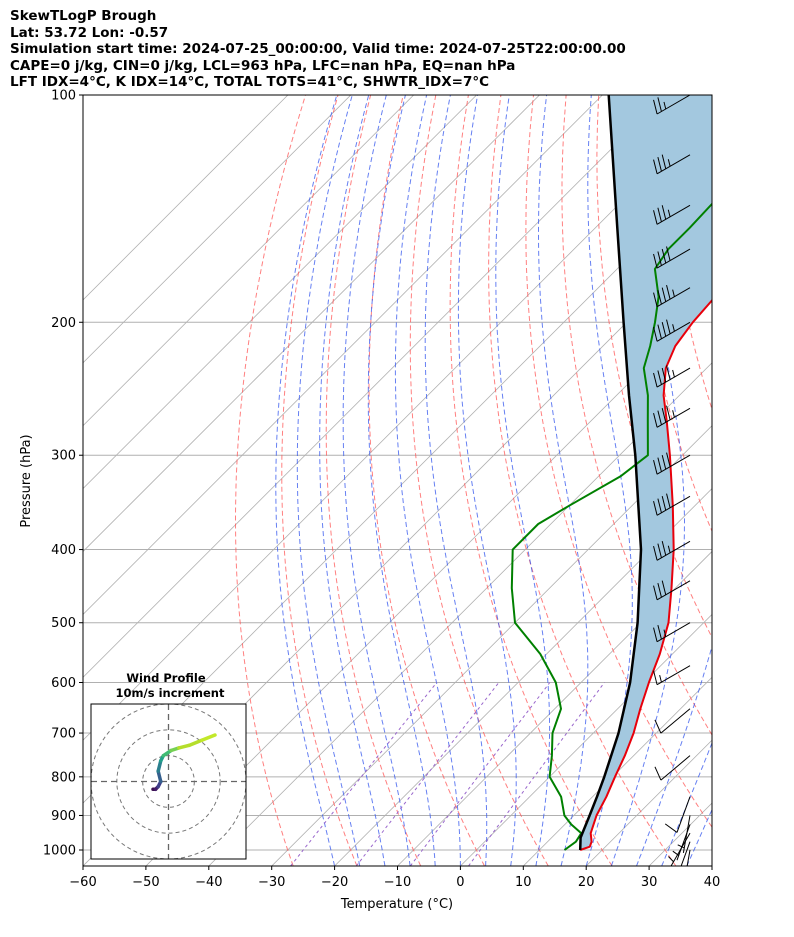  Describe the element at coordinates (145, 882) in the screenshot. I see `x-tick-label: −50` at that location.